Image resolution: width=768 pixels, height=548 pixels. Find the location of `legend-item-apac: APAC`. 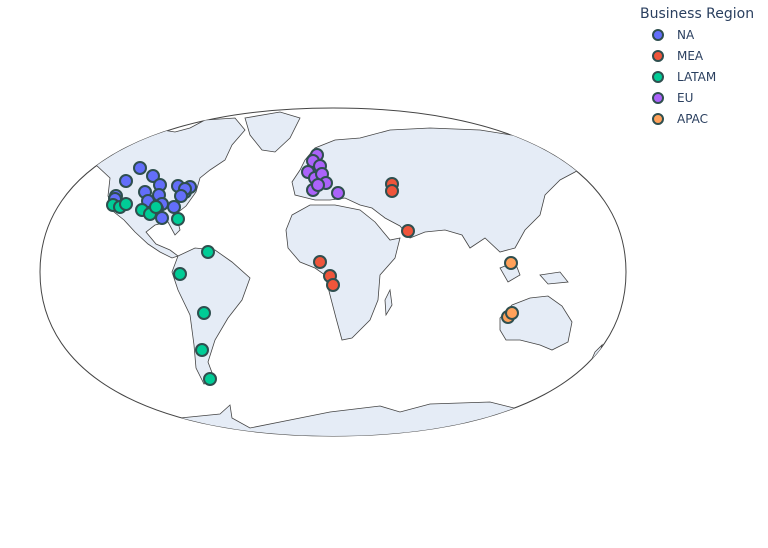

legend-item-apac: APAC is located at coordinates (697, 118).